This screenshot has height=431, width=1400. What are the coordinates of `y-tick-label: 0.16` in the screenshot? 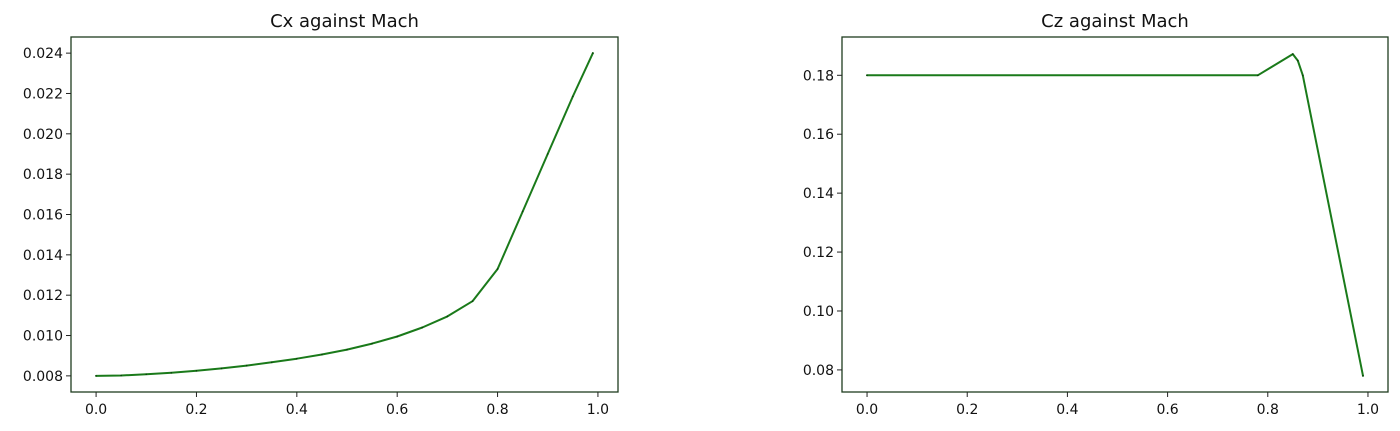 It's located at (818, 135).